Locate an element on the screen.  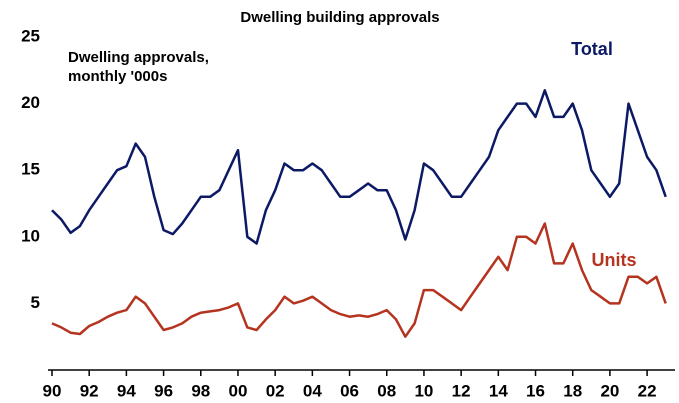
x-tick-label: 16 is located at coordinates (535, 390).